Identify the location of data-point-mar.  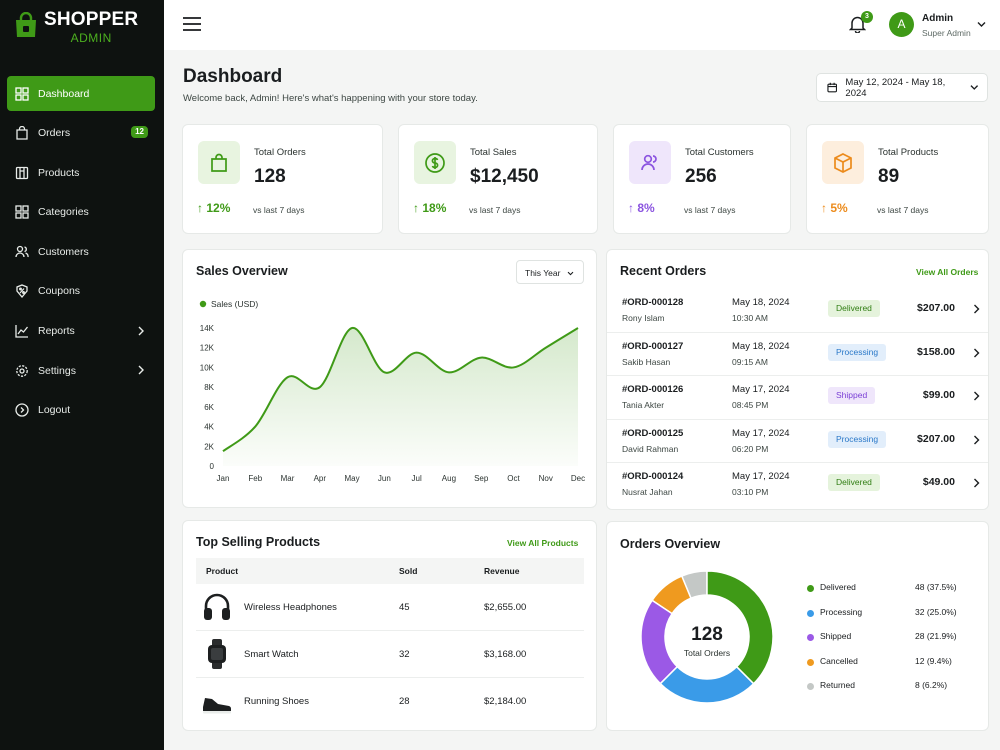
(288, 377).